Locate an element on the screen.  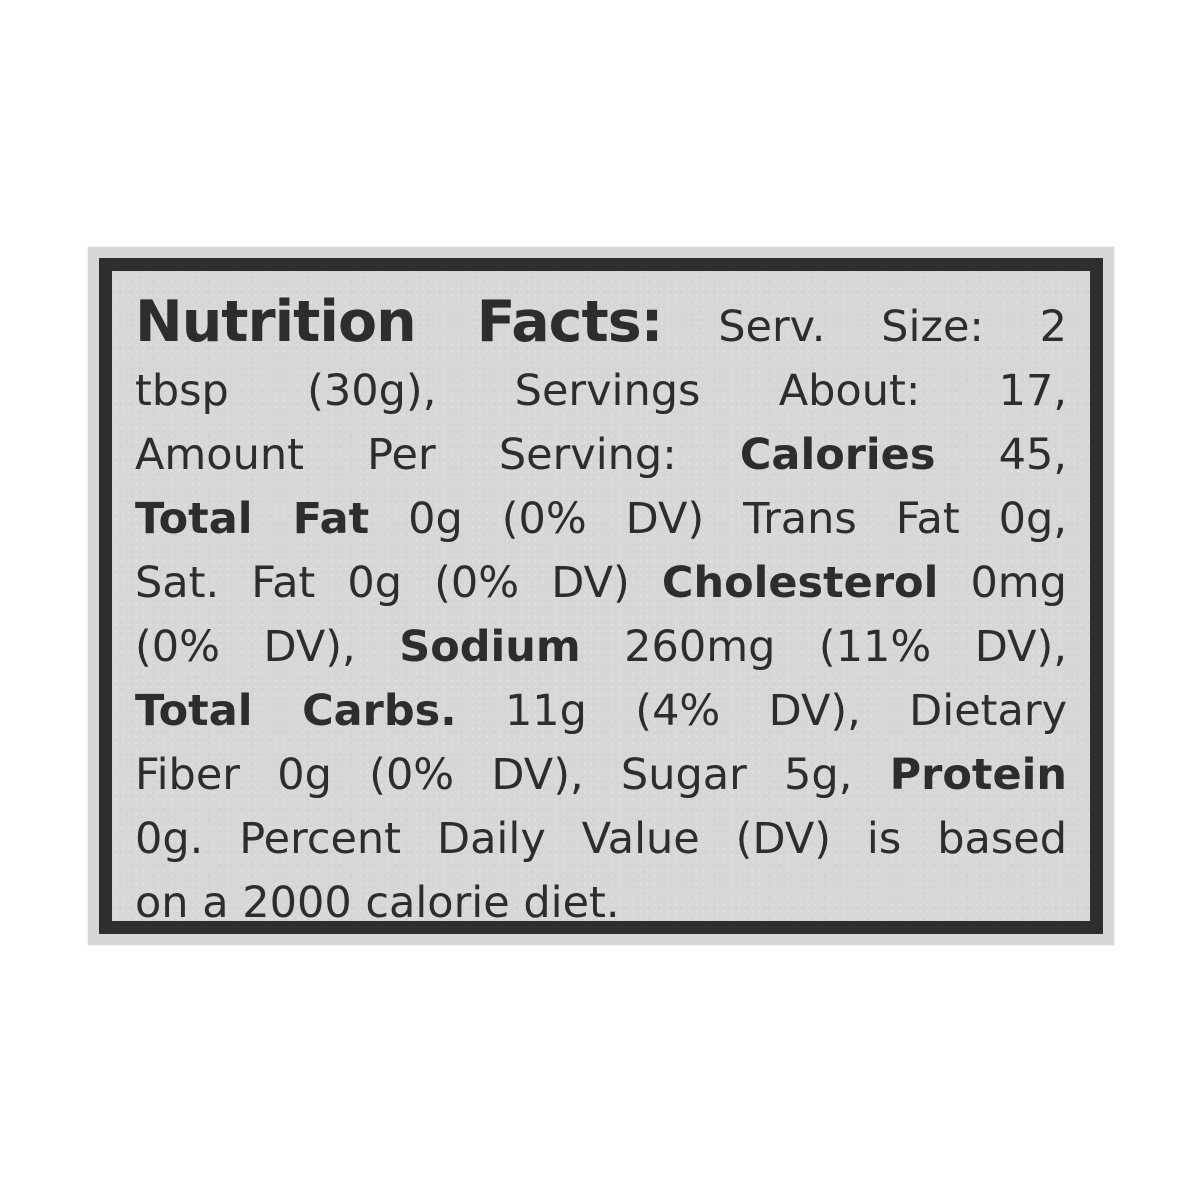
label-line: tbsp (30g), Servings About: 17, is located at coordinates (601, 391).